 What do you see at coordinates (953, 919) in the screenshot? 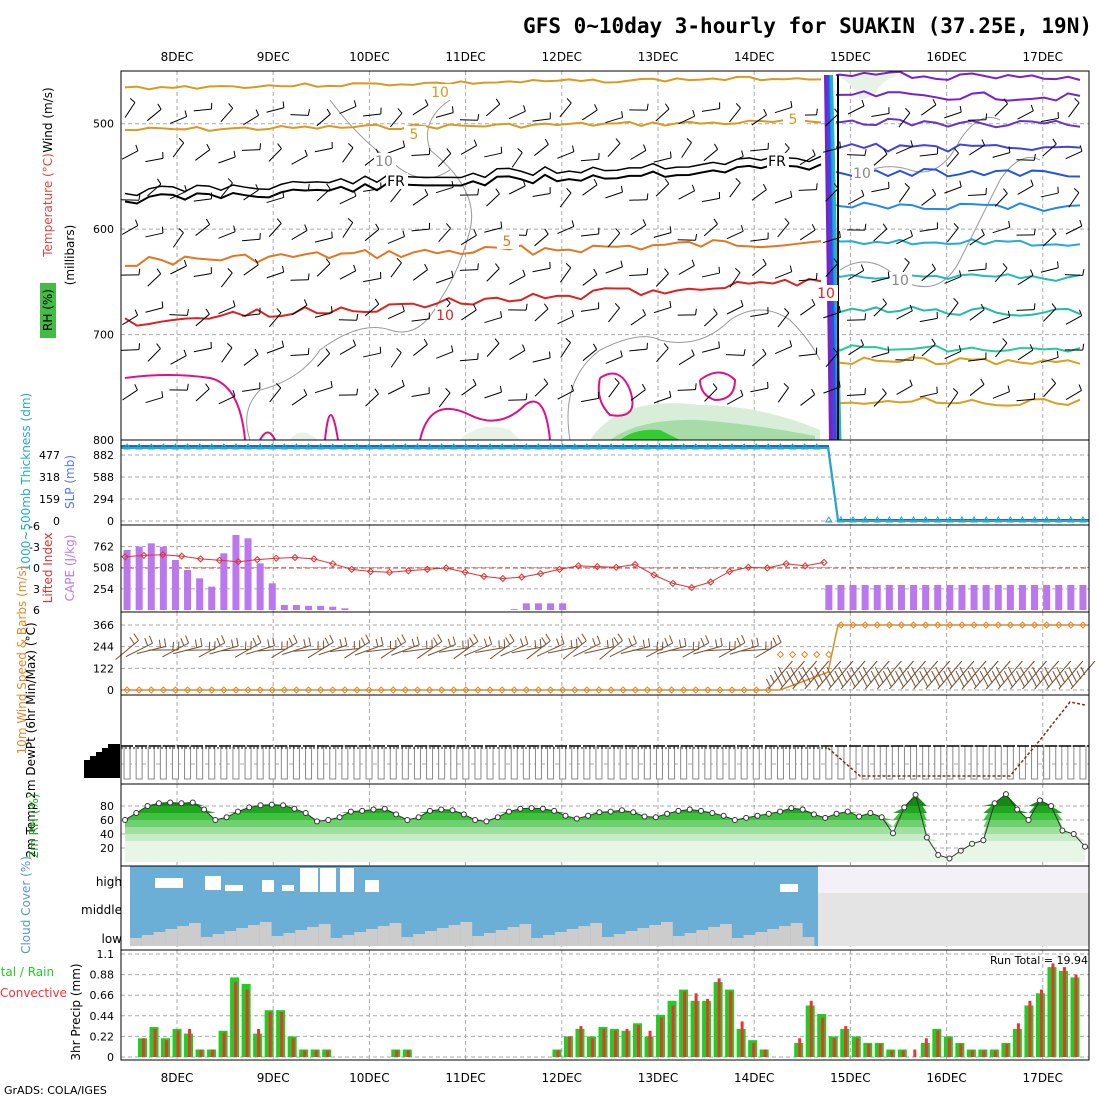
I see `cloud-area` at bounding box center [953, 919].